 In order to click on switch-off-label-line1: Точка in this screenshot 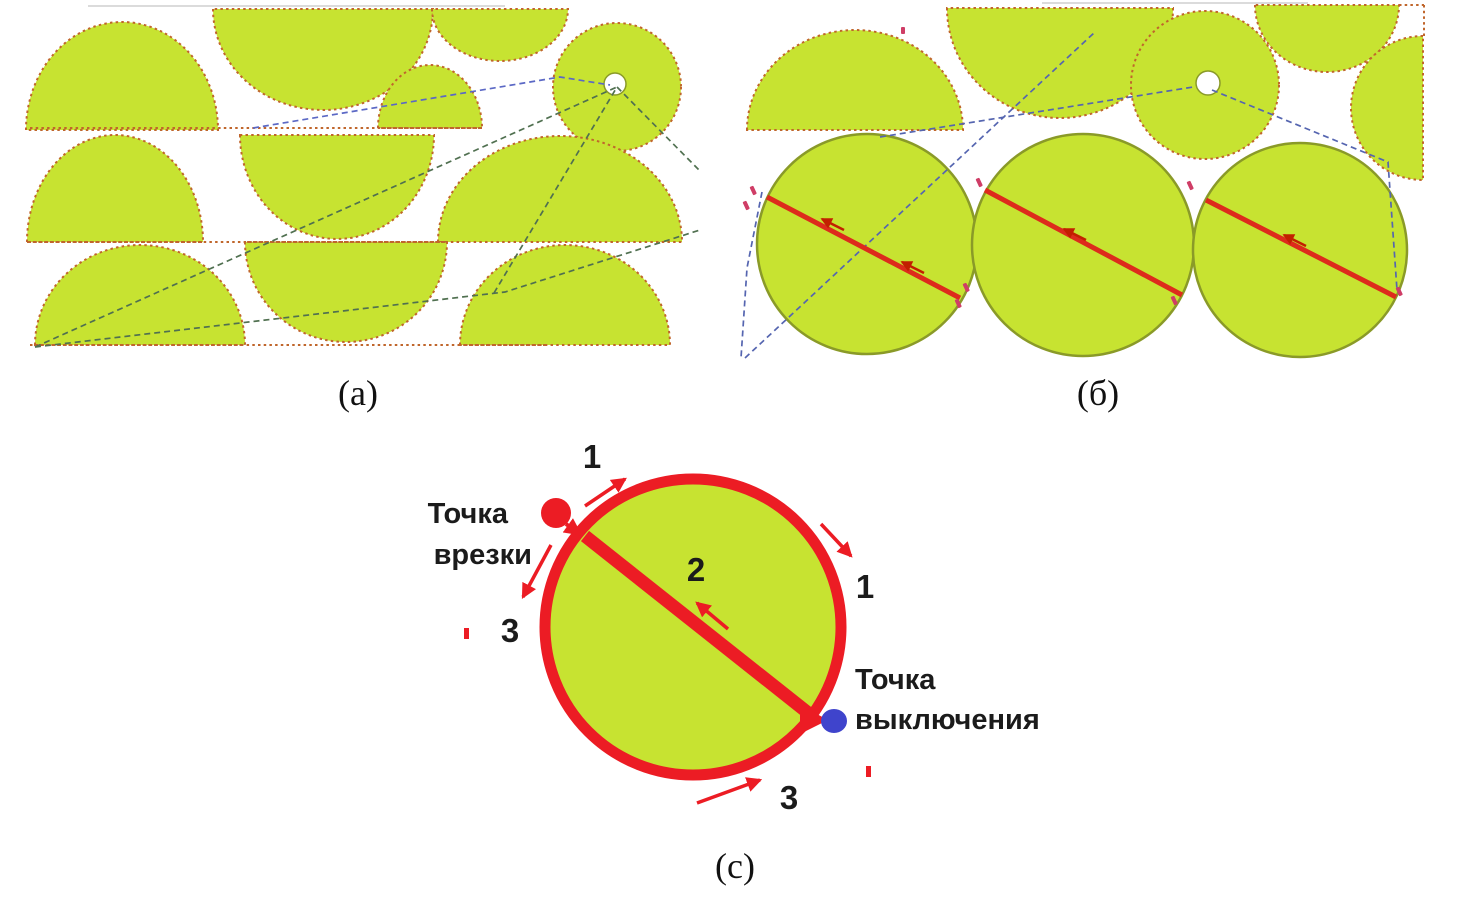, I will do `click(895, 680)`.